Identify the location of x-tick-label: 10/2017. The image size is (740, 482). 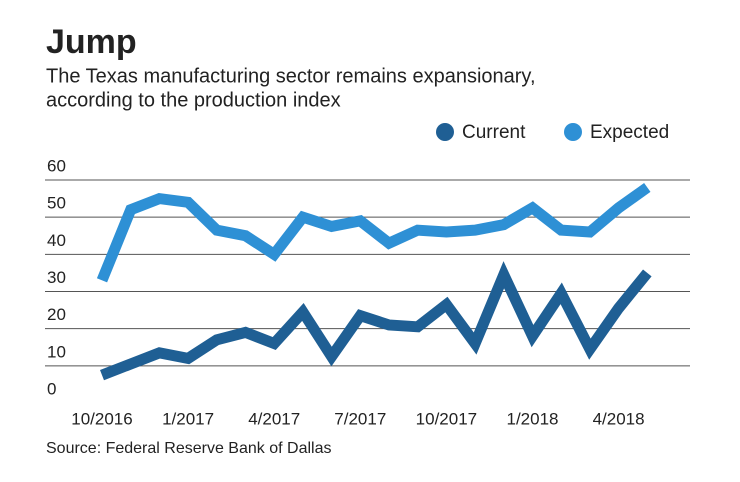
(446, 418).